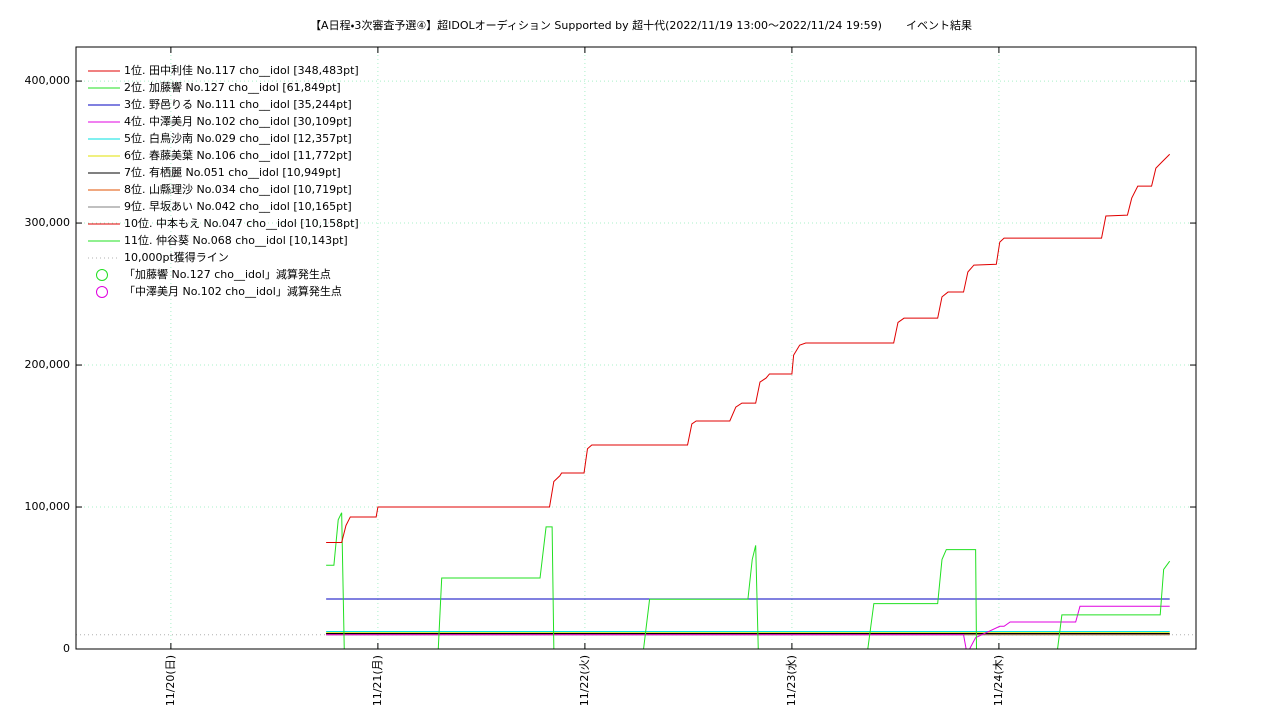 The height and width of the screenshot is (720, 1280). What do you see at coordinates (238, 104) in the screenshot?
I see `legend-label: 3位. 野邑りる No.111 cho__idol [35,244pt]` at bounding box center [238, 104].